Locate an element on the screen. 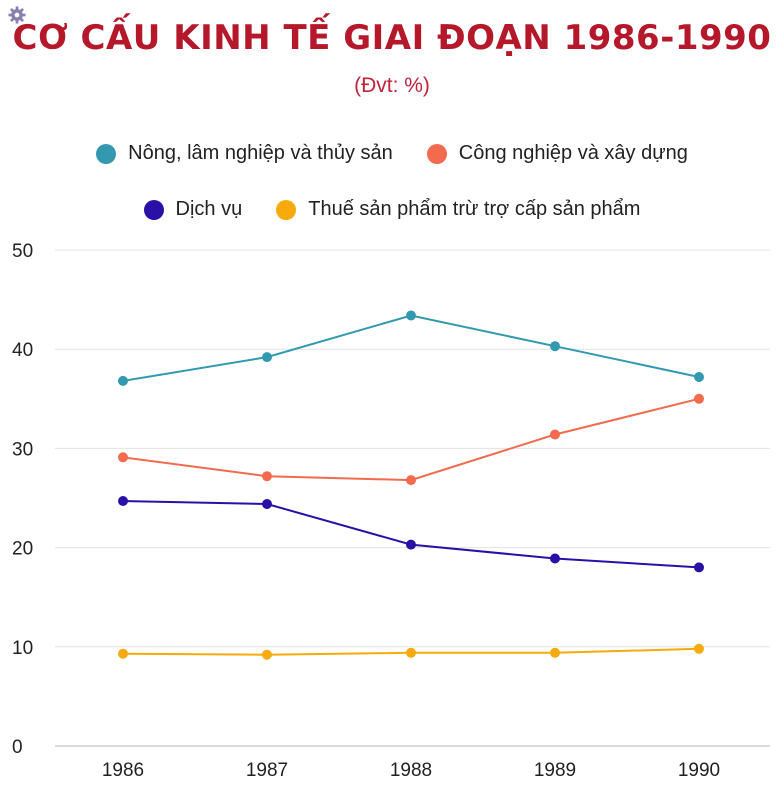  x-tick-label: 1990 is located at coordinates (699, 770).